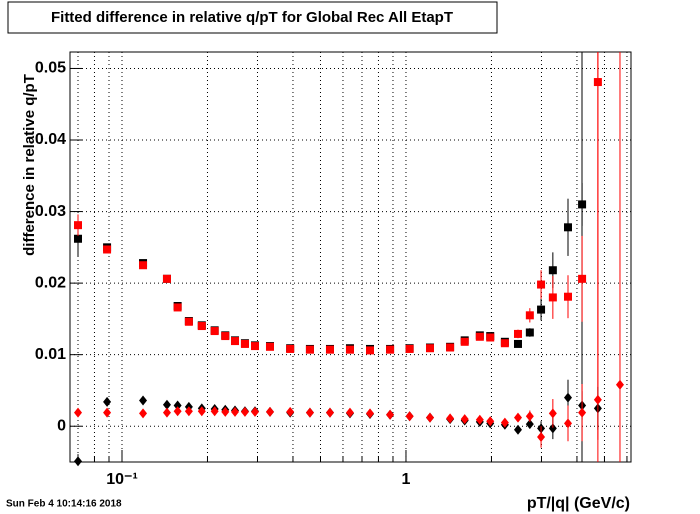  I want to click on y-tick-label: 0.02, so click(50, 282).